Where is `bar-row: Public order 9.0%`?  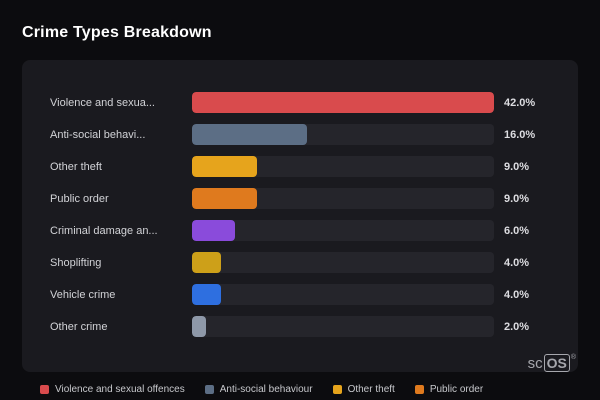 bar-row: Public order 9.0% is located at coordinates (300, 198).